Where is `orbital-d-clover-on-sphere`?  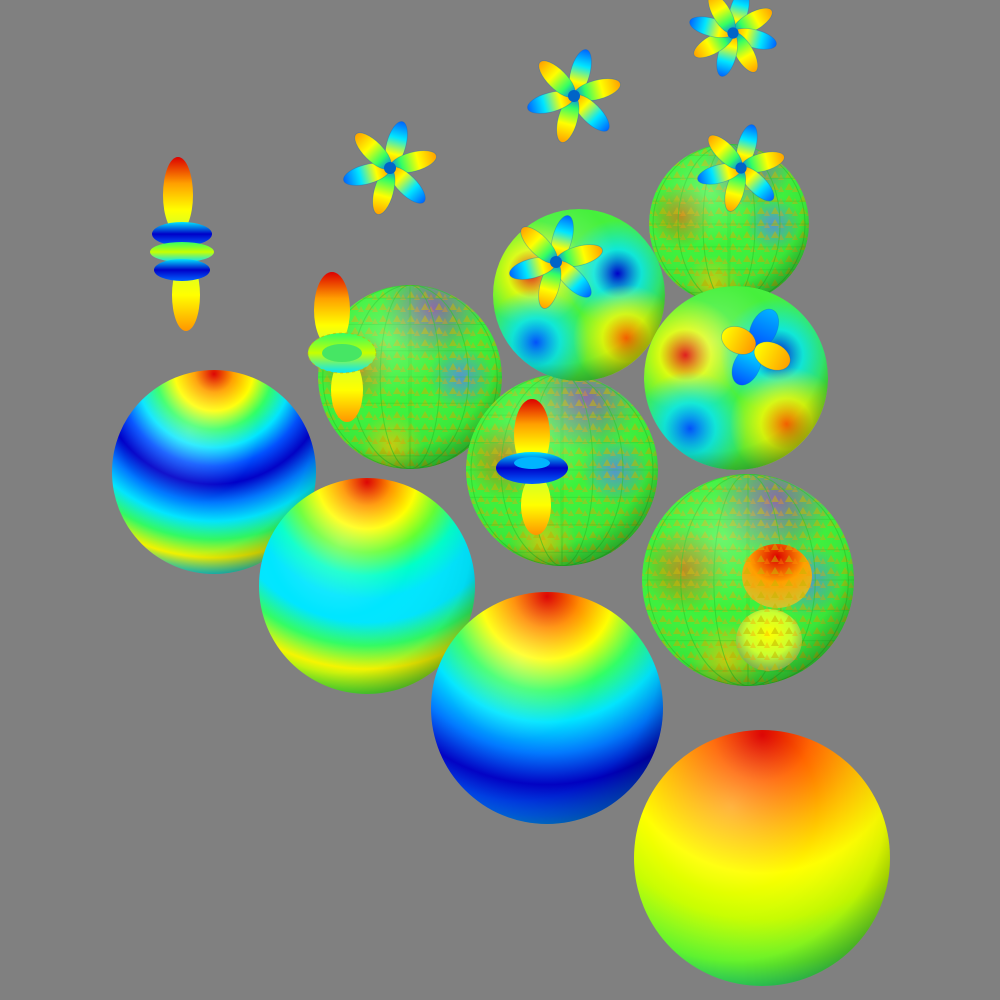 orbital-d-clover-on-sphere is located at coordinates (756, 347).